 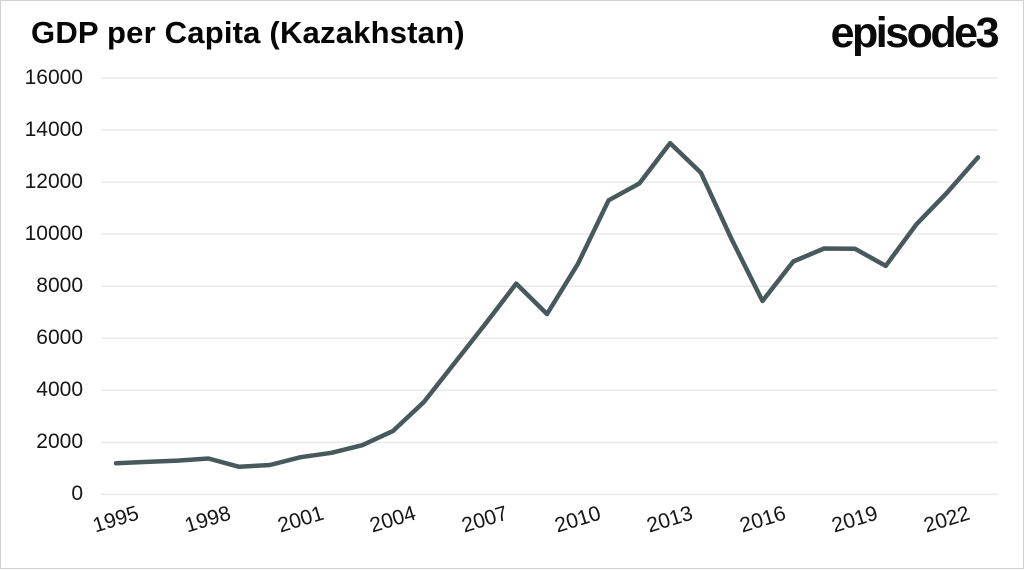 I want to click on episode3-logo: episode3, so click(x=915, y=33).